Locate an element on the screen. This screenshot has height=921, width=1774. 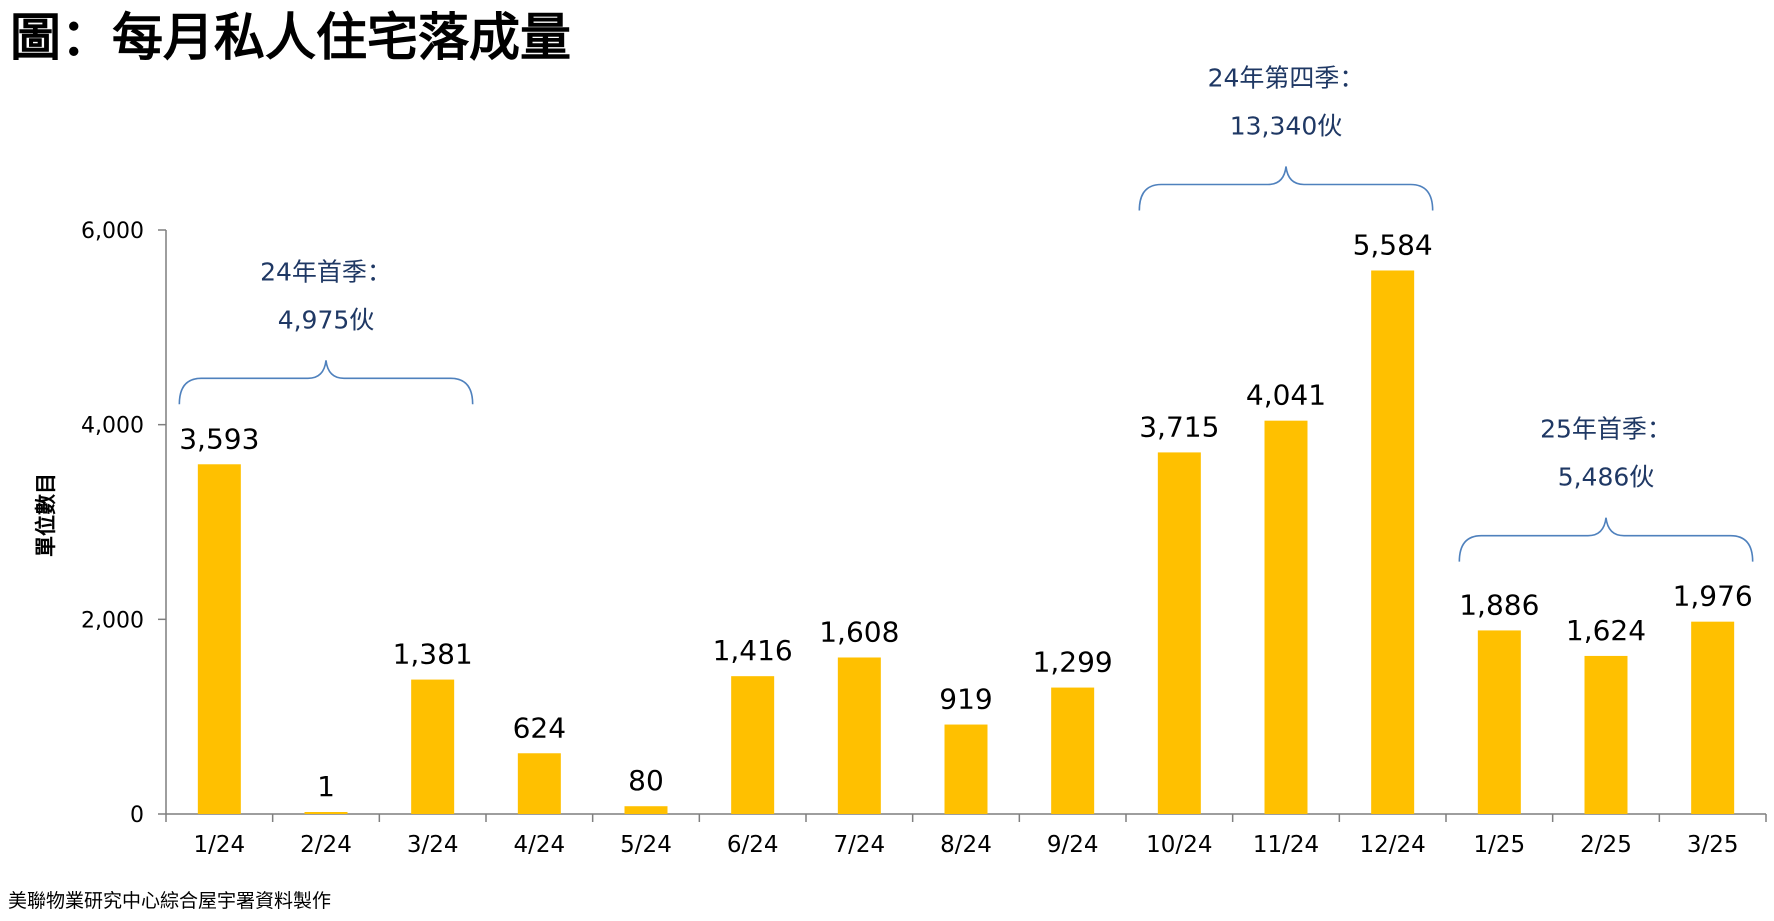
value-label: 624 is located at coordinates (539, 727).